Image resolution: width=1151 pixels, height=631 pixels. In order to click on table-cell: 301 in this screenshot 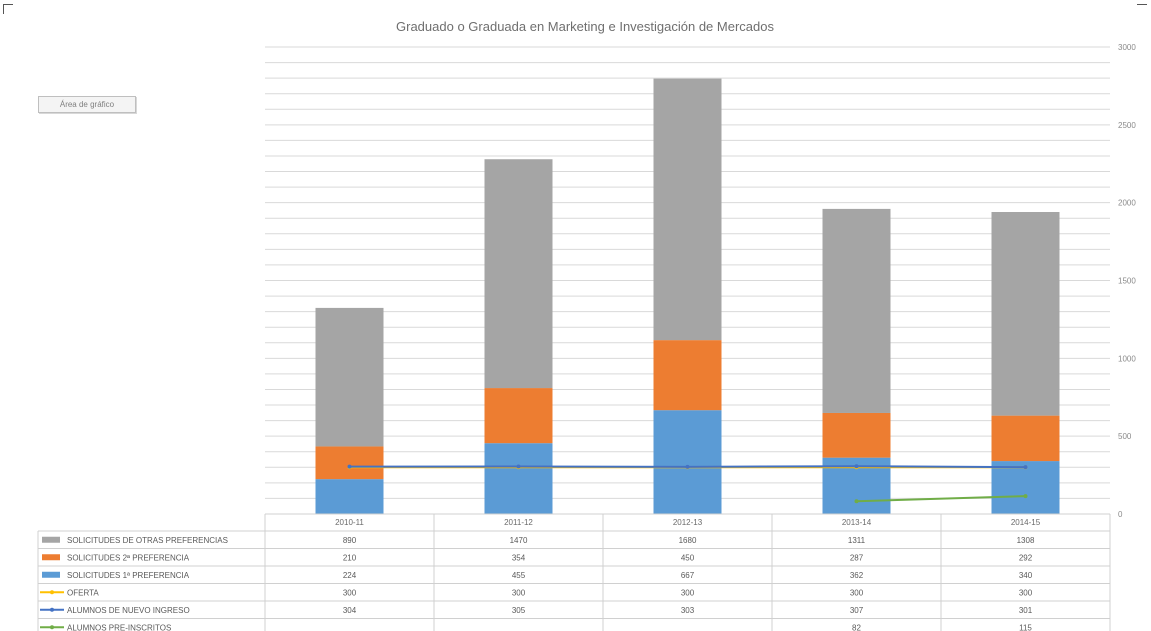, I will do `click(1026, 610)`.